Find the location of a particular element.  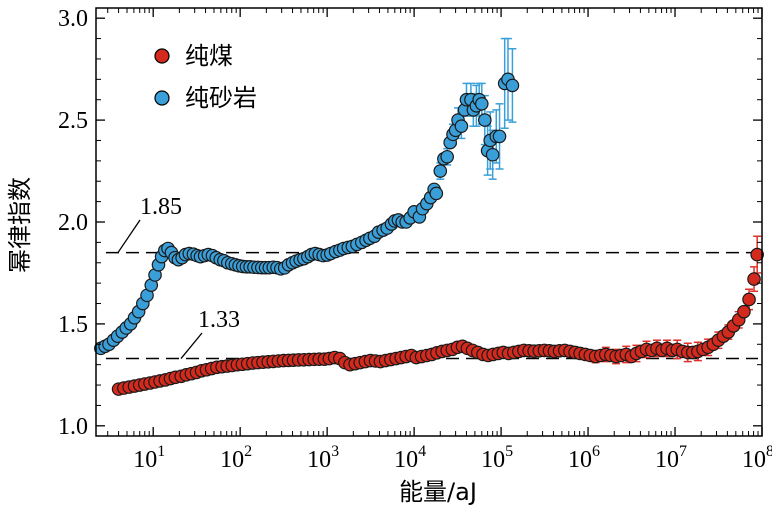

y-tick-label: 1.0 is located at coordinates (73, 427).